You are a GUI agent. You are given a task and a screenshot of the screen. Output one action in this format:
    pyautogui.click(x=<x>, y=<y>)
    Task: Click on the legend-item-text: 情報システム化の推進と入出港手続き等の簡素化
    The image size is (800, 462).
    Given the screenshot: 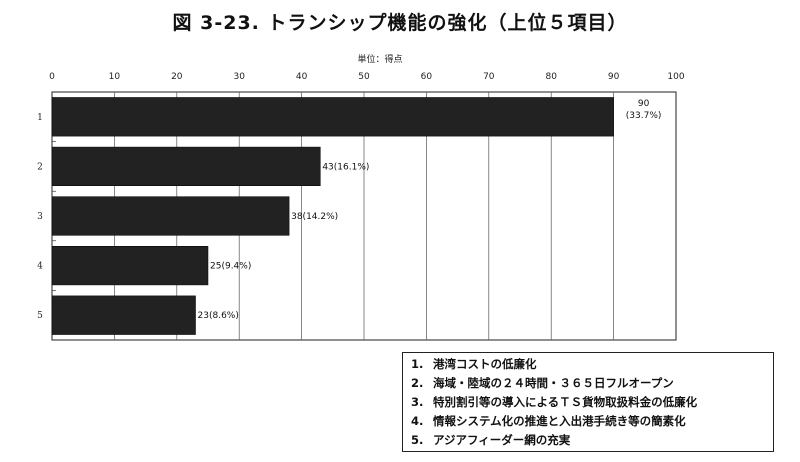 What is the action you would take?
    pyautogui.click(x=559, y=421)
    